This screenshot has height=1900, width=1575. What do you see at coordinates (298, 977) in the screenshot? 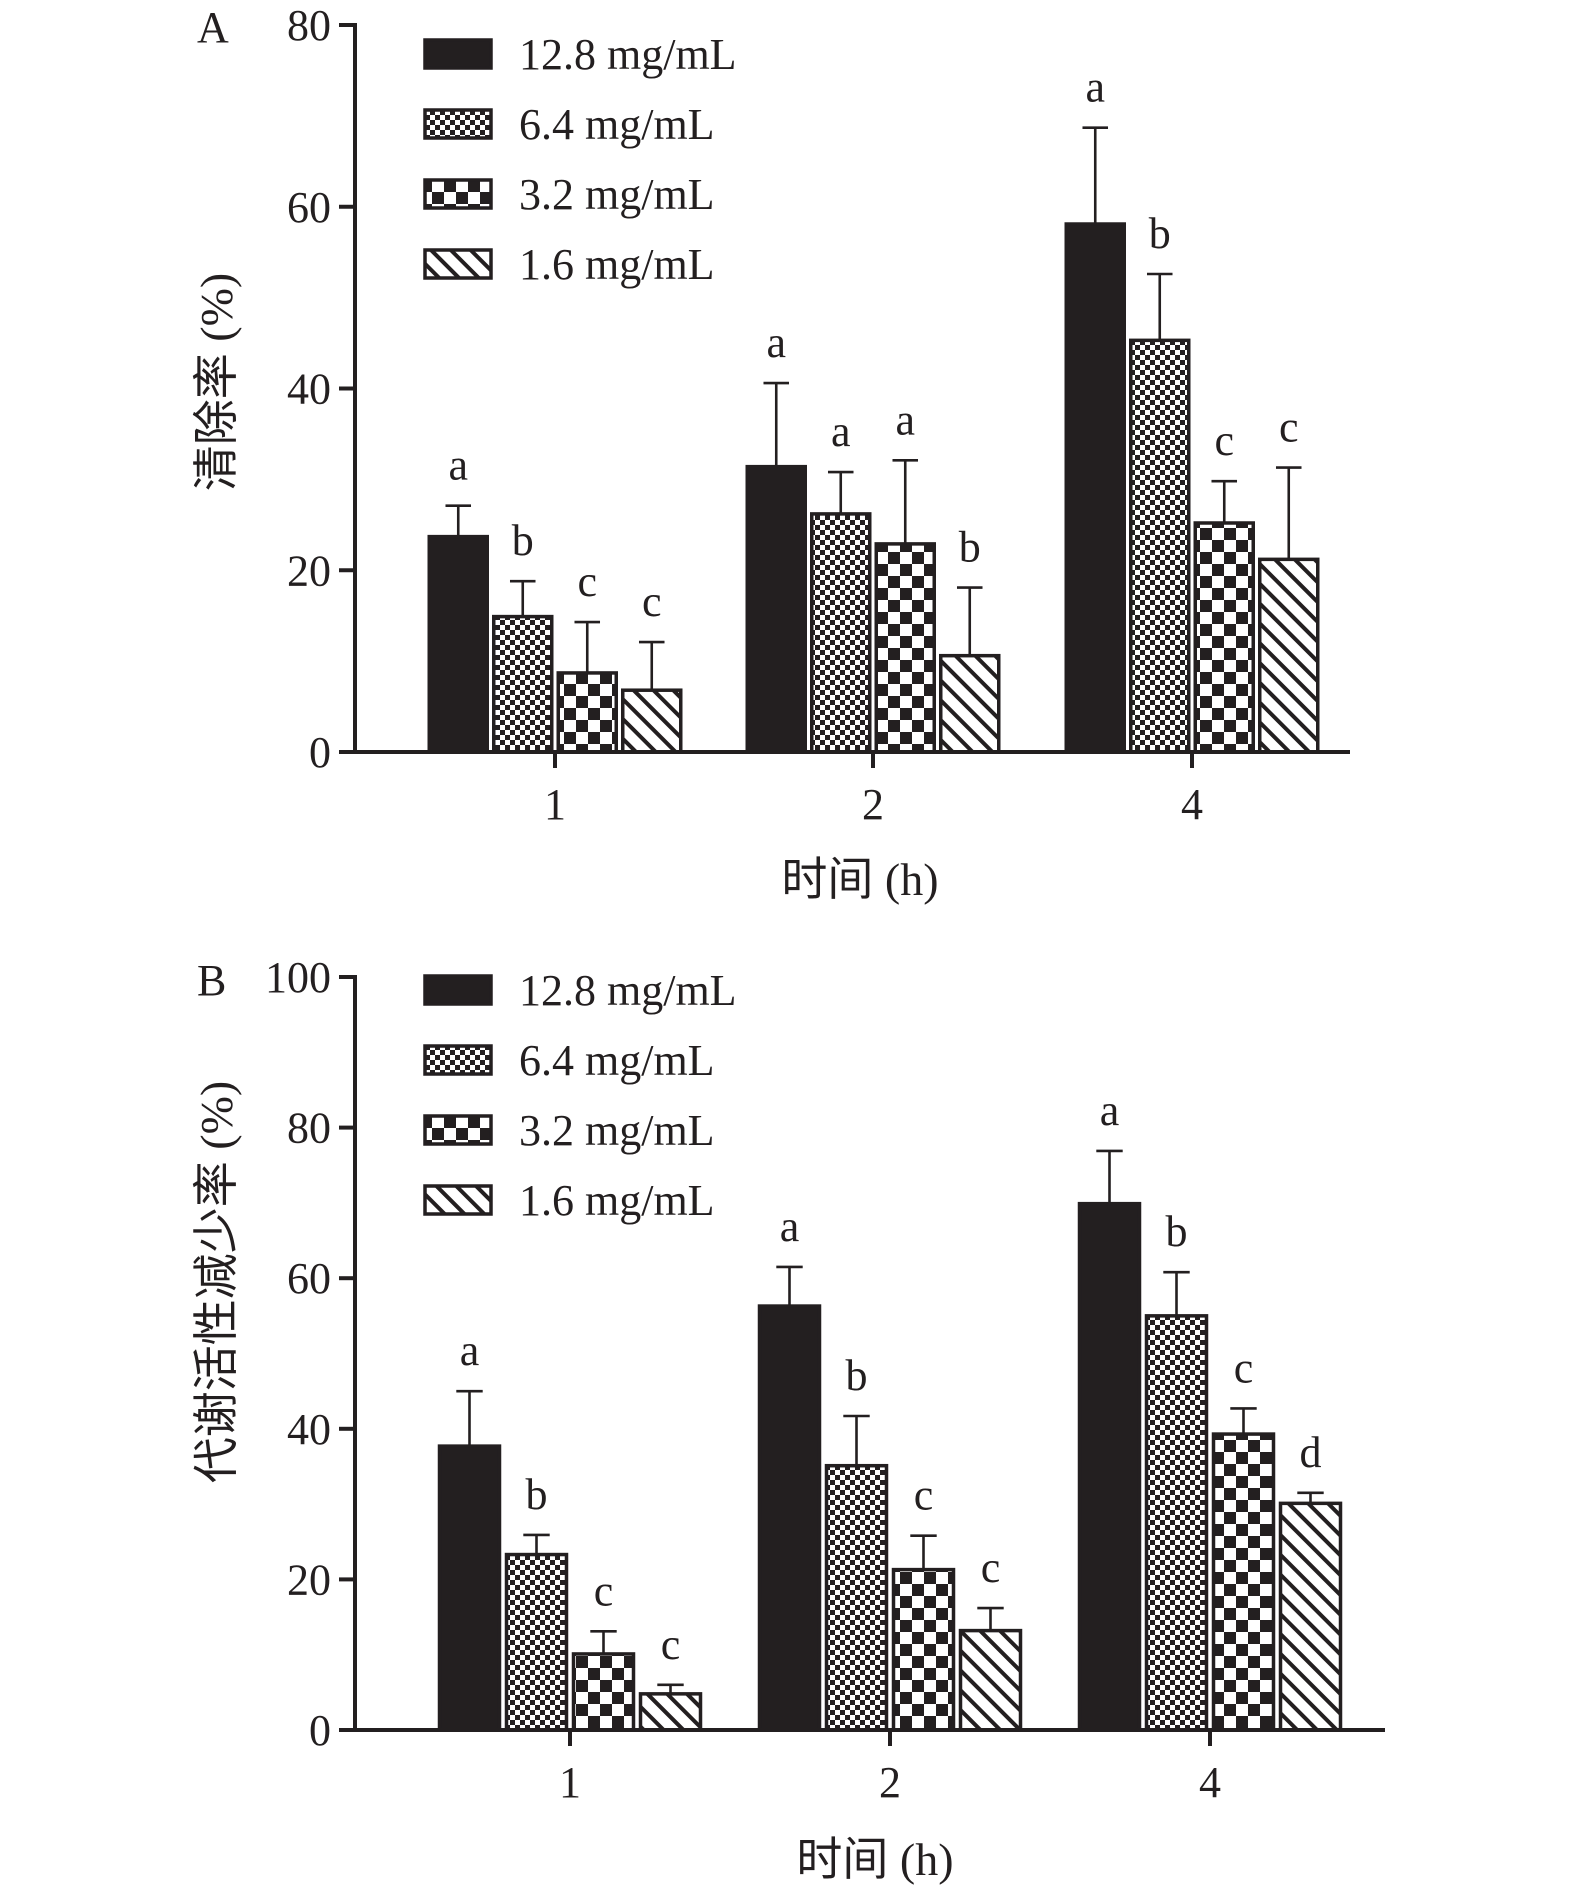
I see `y-tick-label: 100` at bounding box center [298, 977].